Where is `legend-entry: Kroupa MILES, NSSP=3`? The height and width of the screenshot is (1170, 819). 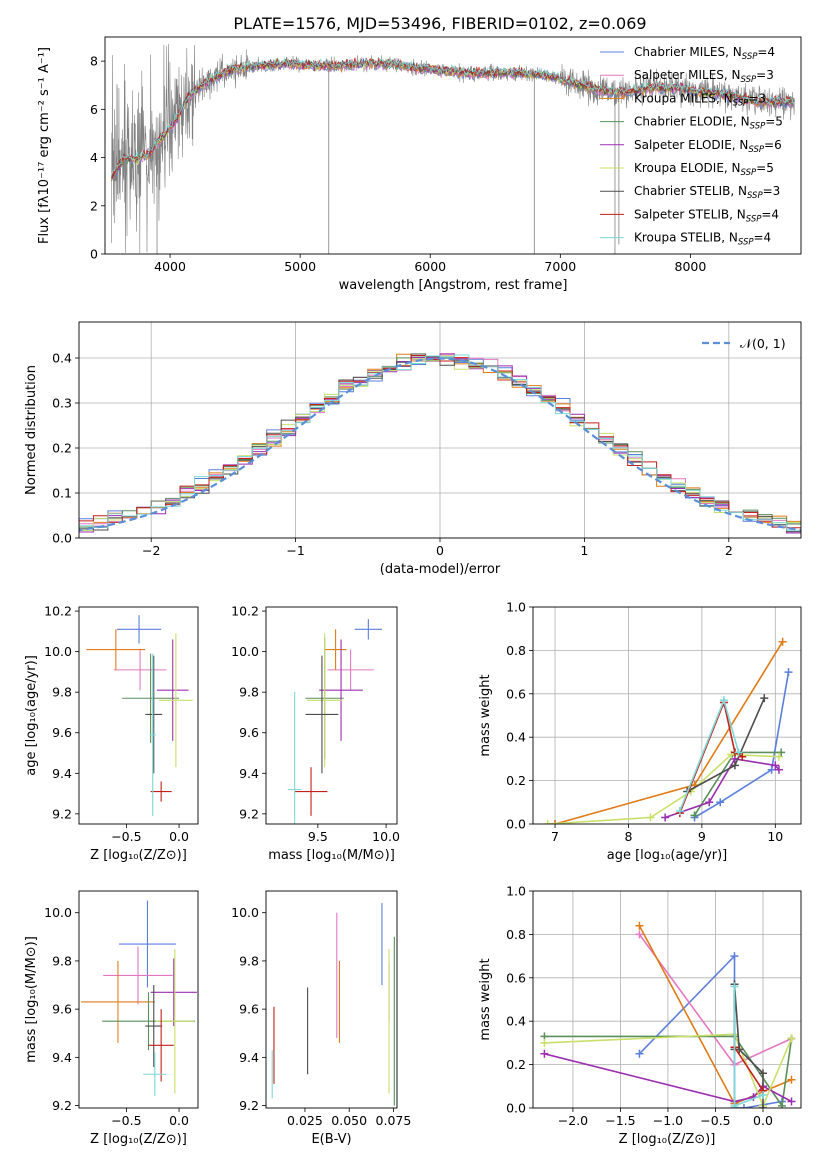
legend-entry: Kroupa MILES, NSSP=3 is located at coordinates (700, 99).